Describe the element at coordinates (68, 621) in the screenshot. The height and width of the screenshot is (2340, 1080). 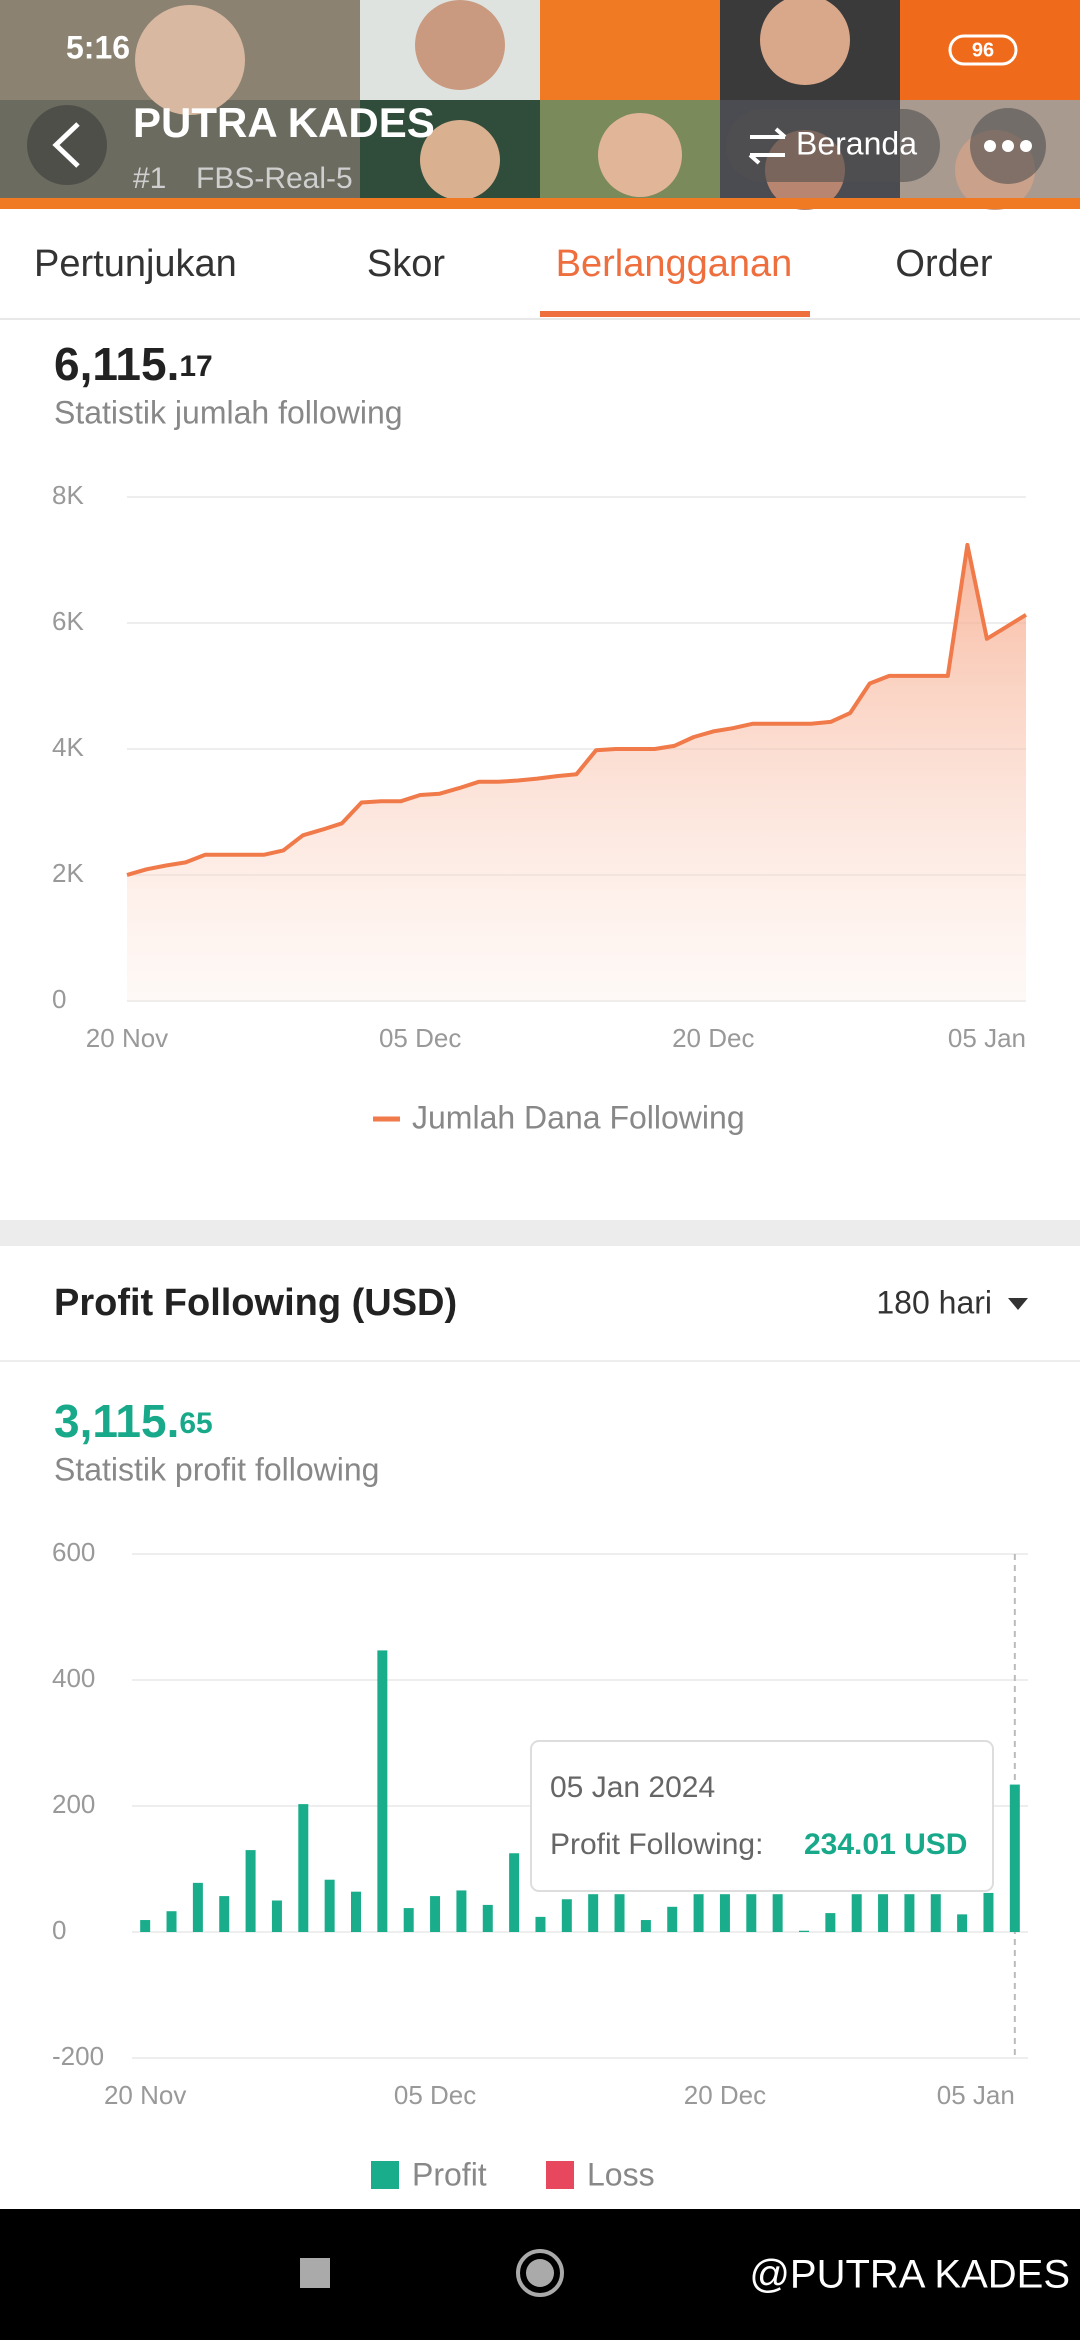
I see `y-tick-label: 6K` at that location.